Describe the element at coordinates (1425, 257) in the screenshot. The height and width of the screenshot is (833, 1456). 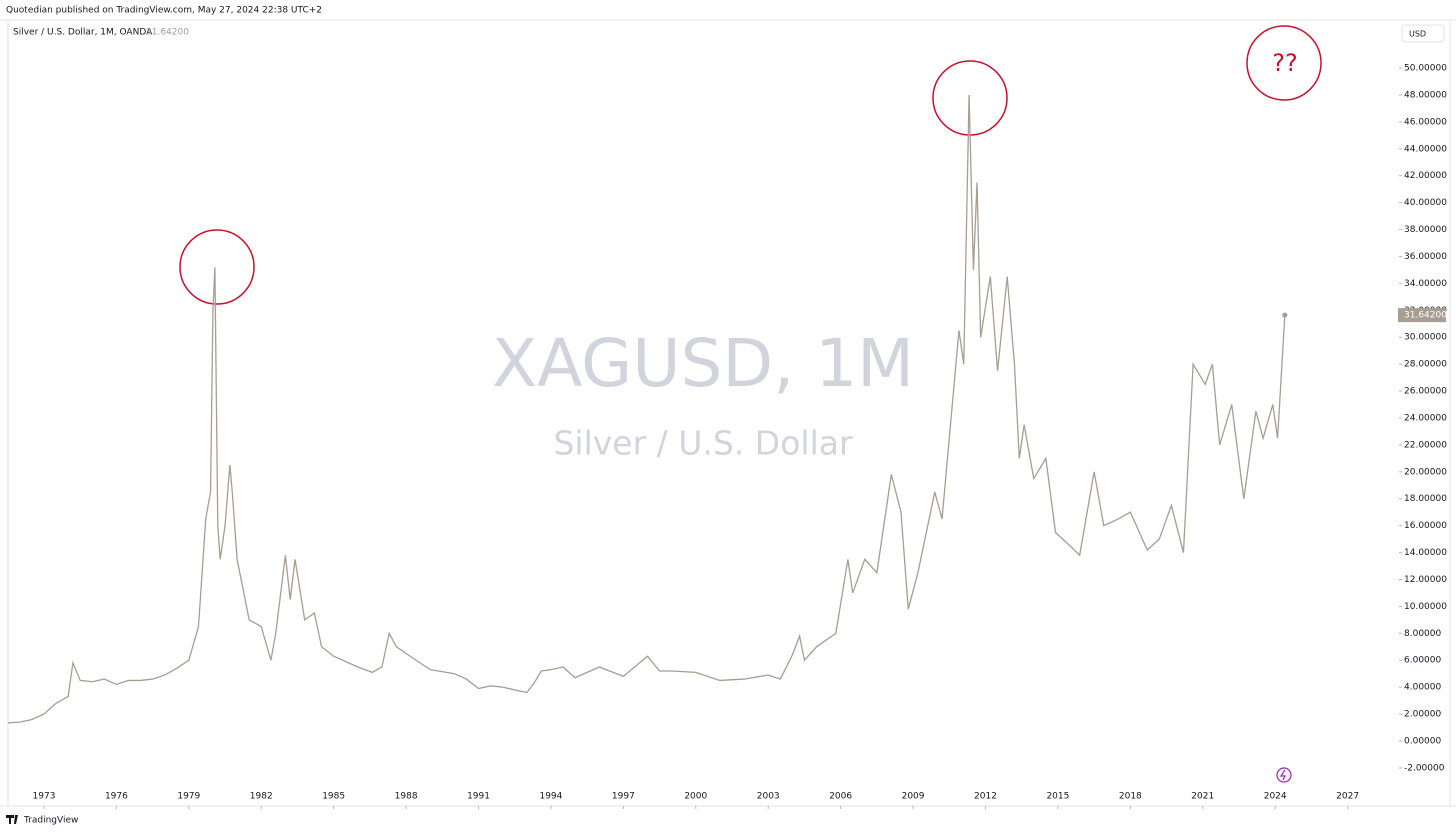
I see `y-tick-label: 36.00000` at that location.